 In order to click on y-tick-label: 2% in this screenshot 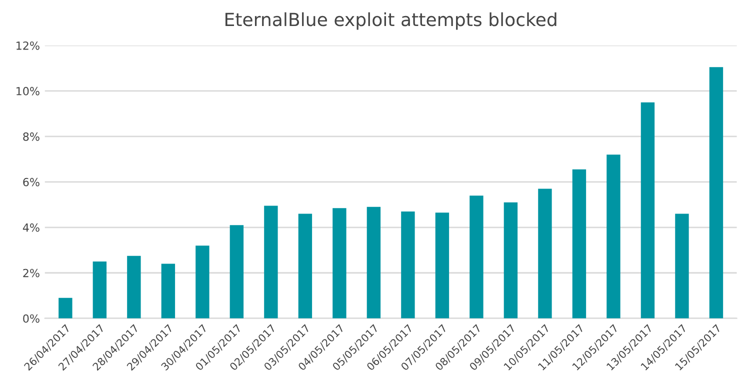, I will do `click(31, 273)`.